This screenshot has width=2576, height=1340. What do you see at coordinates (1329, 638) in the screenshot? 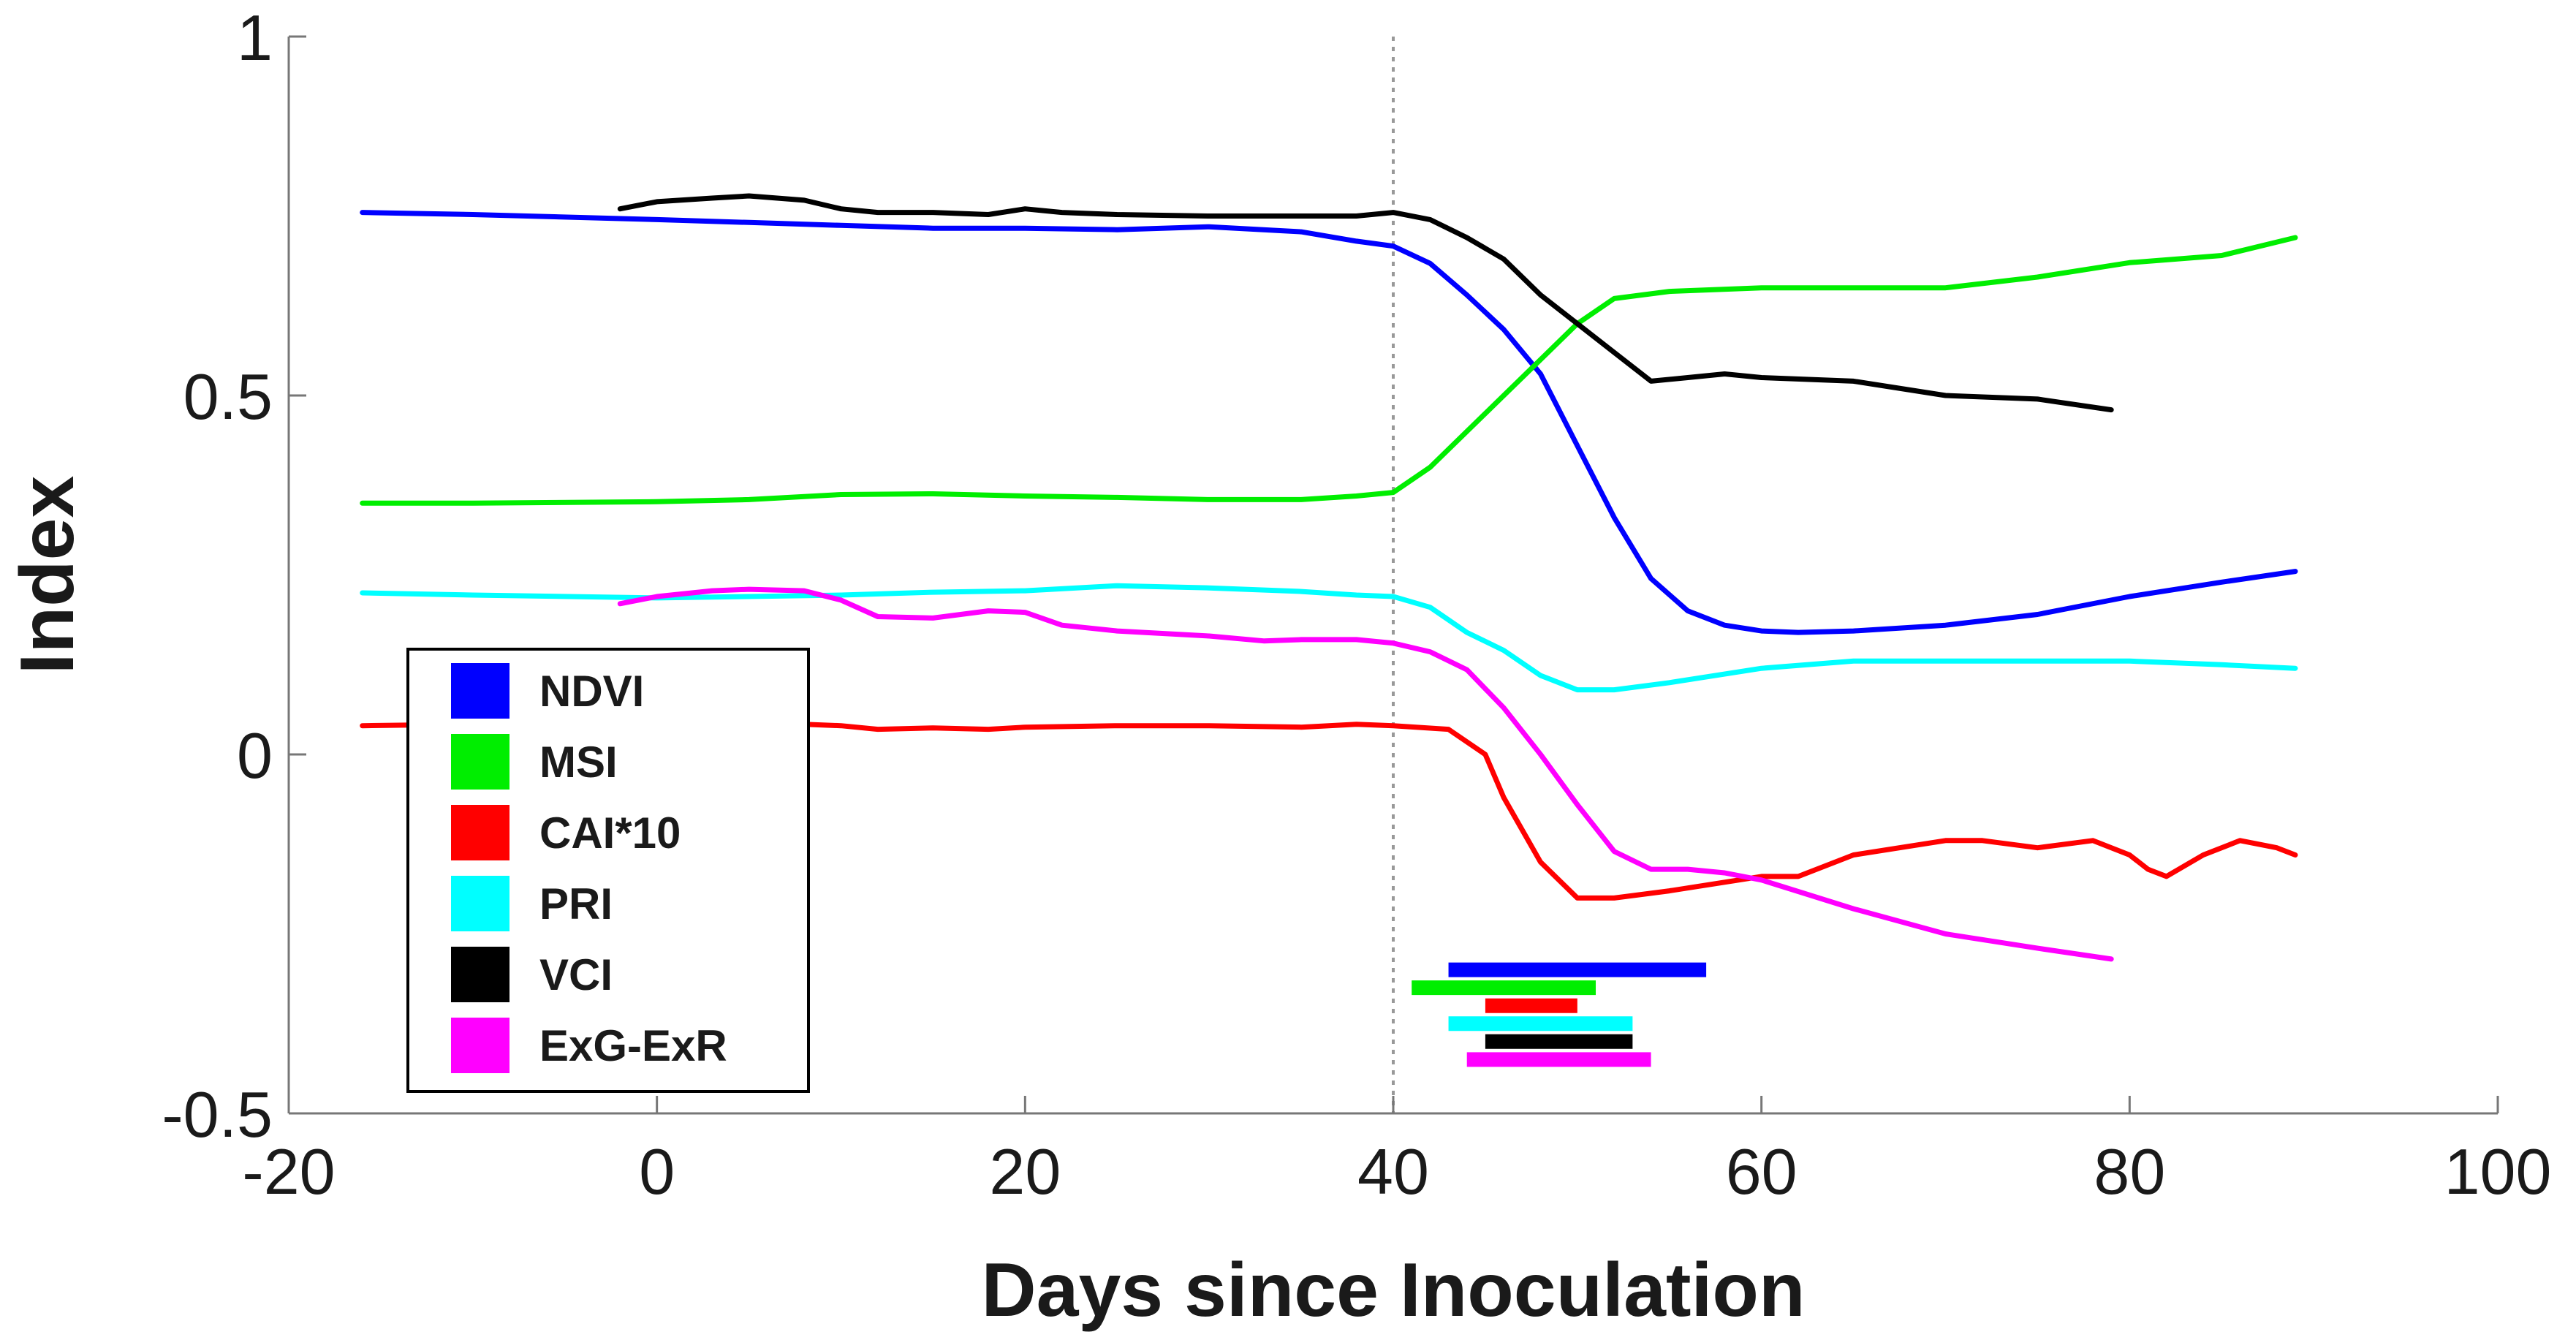
I see `series-line-pri` at bounding box center [1329, 638].